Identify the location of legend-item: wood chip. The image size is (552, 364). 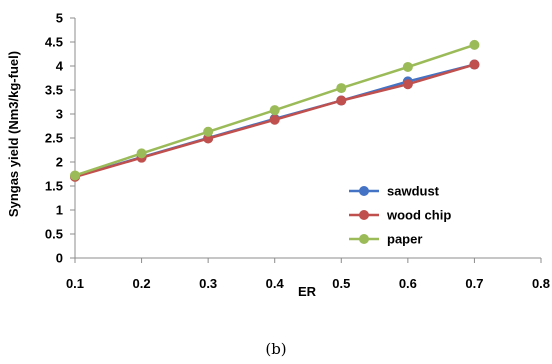
(400, 215).